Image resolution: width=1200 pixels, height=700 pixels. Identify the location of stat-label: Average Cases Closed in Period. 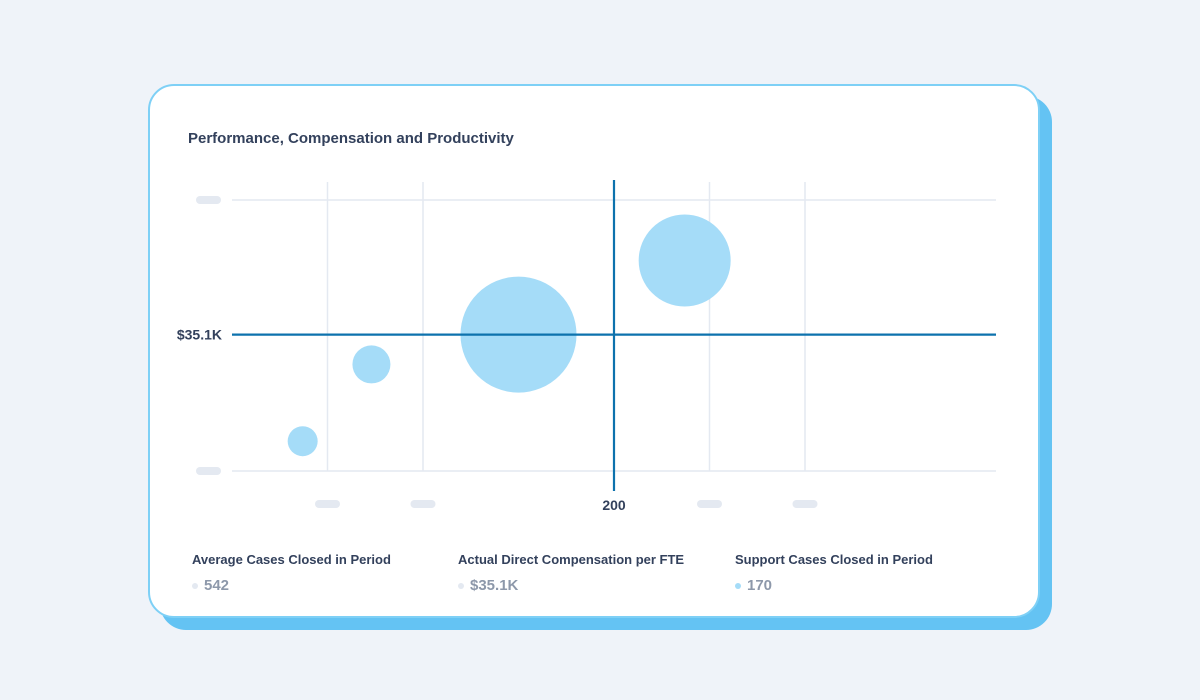
(291, 559).